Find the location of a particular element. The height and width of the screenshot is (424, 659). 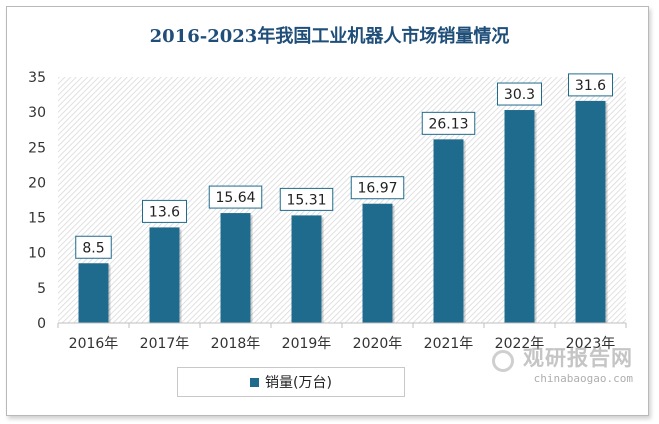

x-tick-label: 2018年 is located at coordinates (236, 344).